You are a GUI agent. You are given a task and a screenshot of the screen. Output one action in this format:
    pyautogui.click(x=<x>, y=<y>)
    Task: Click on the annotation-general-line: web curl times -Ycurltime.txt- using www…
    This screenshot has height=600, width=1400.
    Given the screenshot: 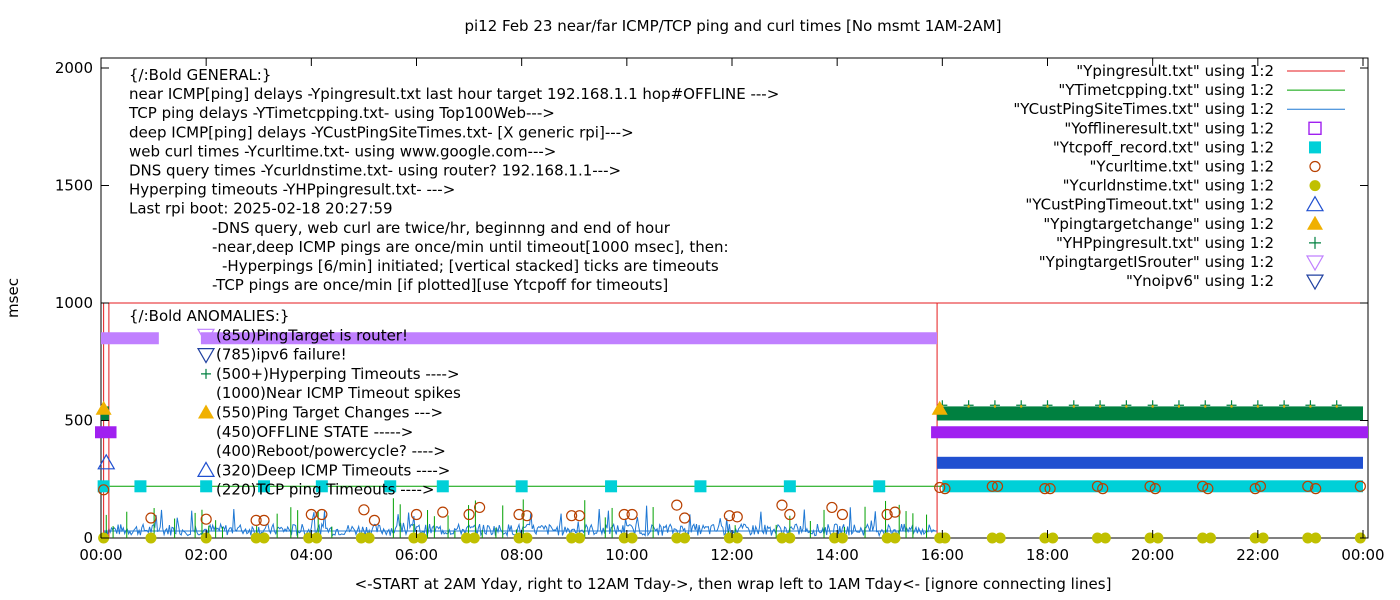 What is the action you would take?
    pyautogui.click(x=342, y=151)
    